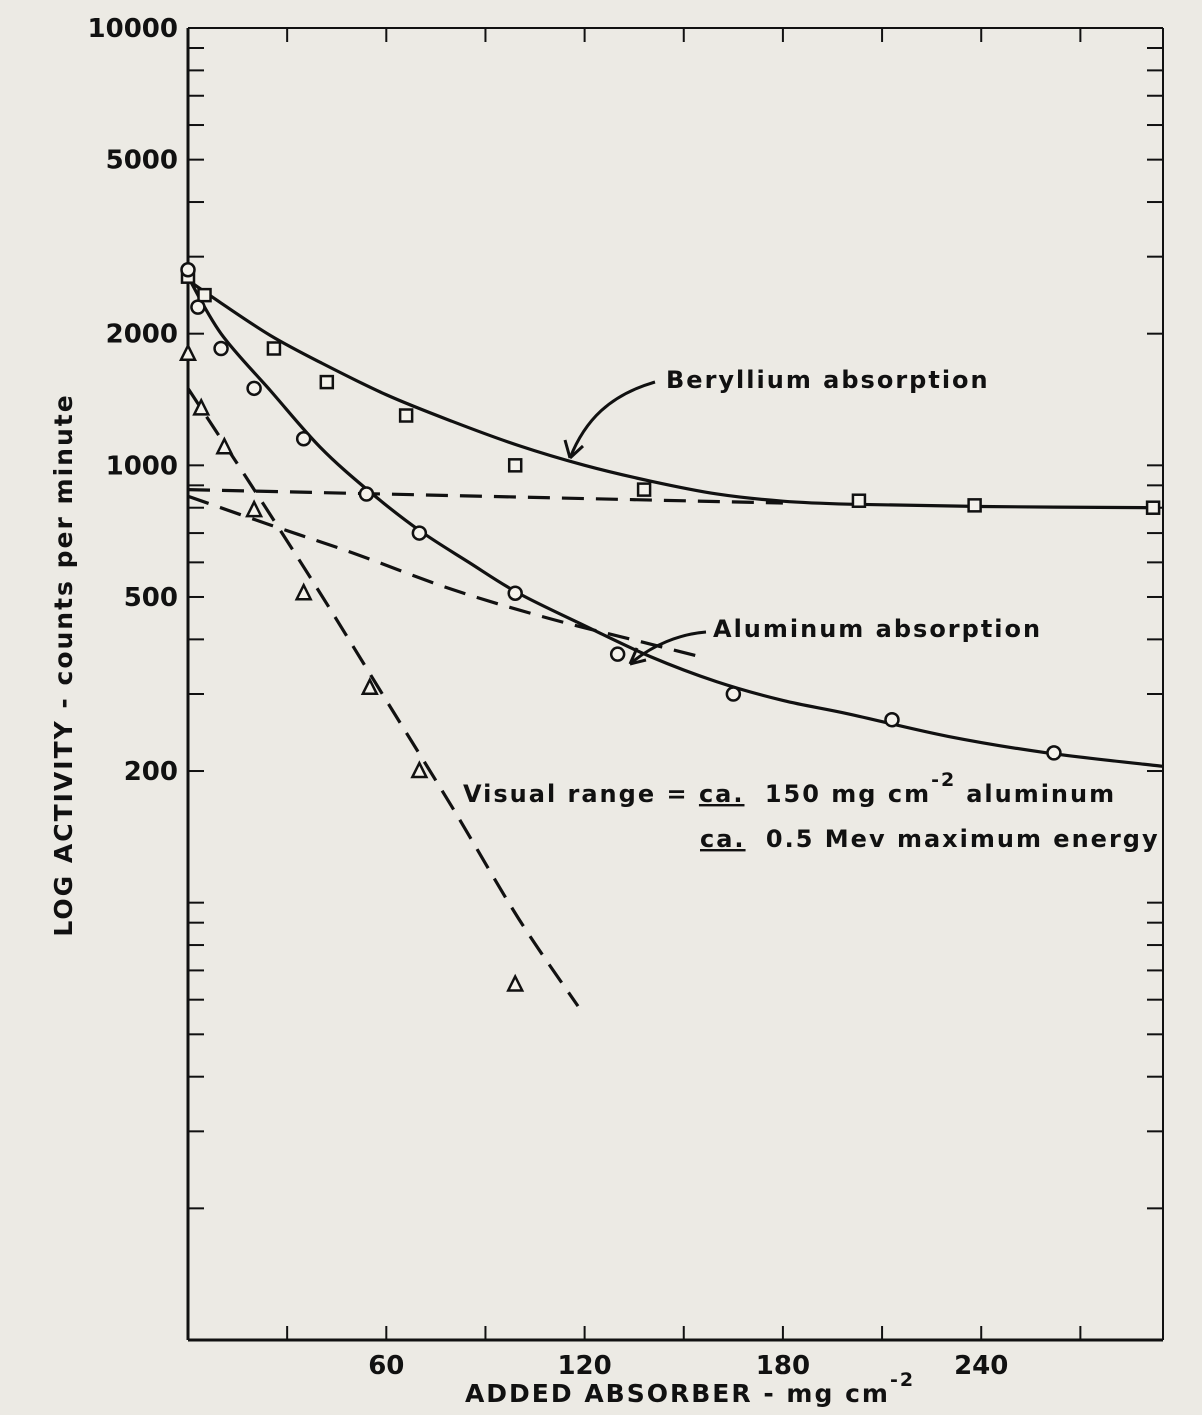  Describe the element at coordinates (151, 598) in the screenshot. I see `y-tick-label: 500` at that location.